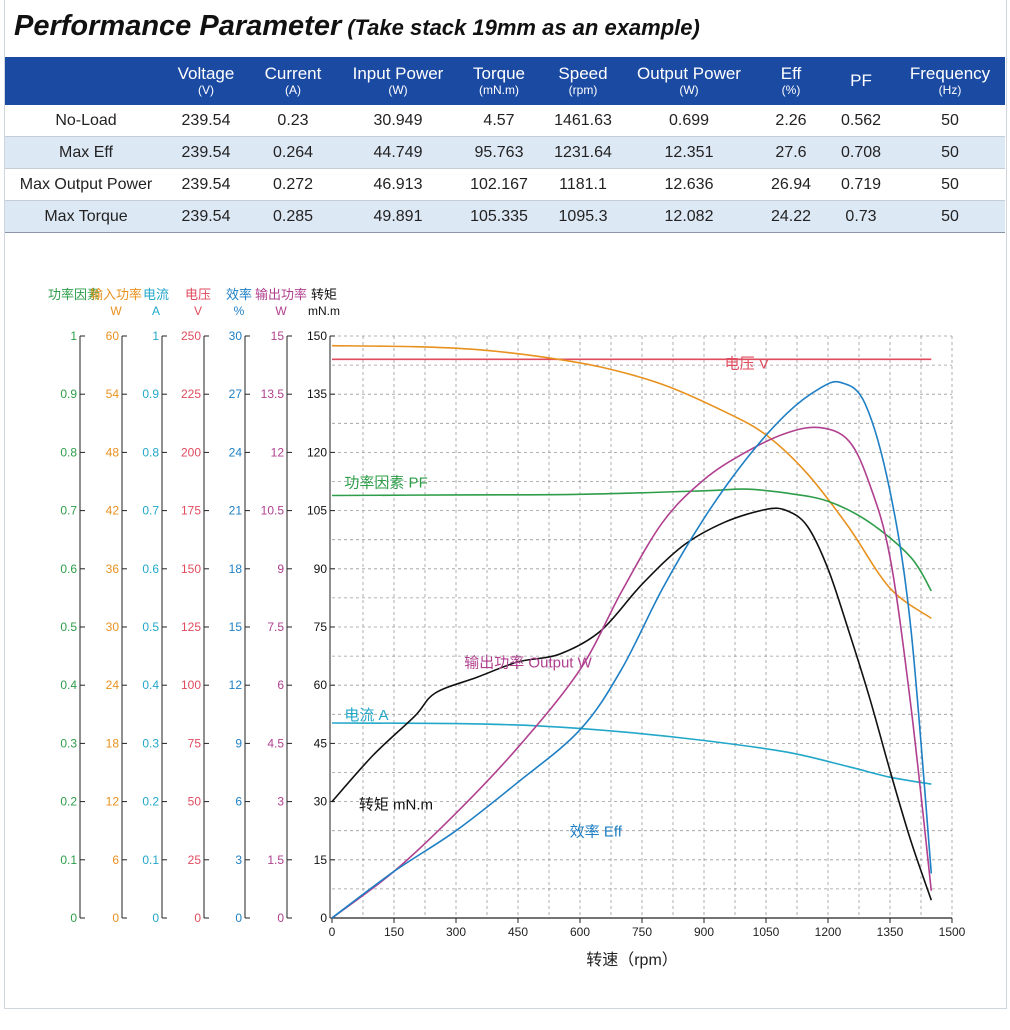 Image resolution: width=1010 pixels, height=1030 pixels. I want to click on series-label-output: 输出功率 Output W, so click(528, 663).